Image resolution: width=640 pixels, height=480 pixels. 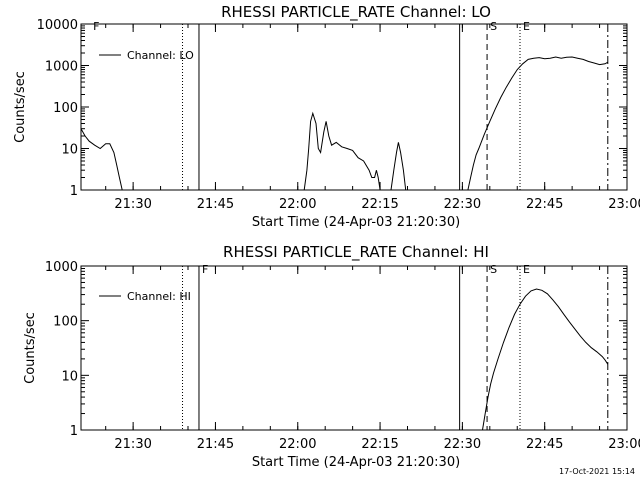 What do you see at coordinates (57, 25) in the screenshot?
I see `y-tick-label: 10000` at bounding box center [57, 25].